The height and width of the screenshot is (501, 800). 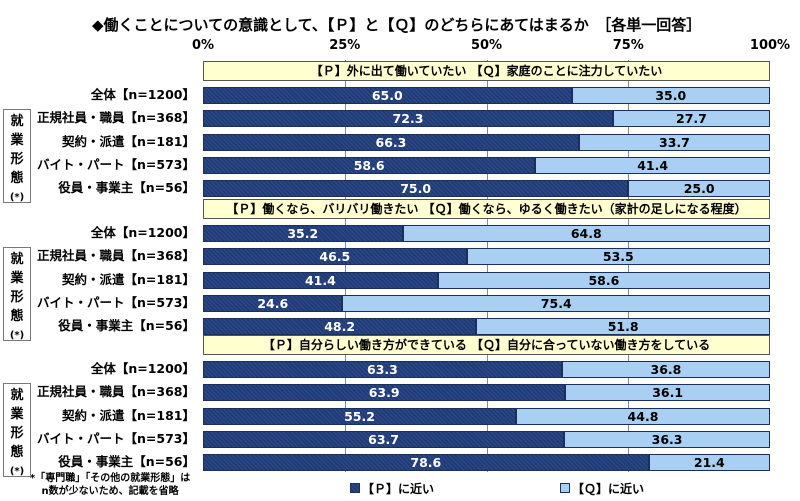 What do you see at coordinates (391, 142) in the screenshot?
I see `bar-p: 66.3` at bounding box center [391, 142].